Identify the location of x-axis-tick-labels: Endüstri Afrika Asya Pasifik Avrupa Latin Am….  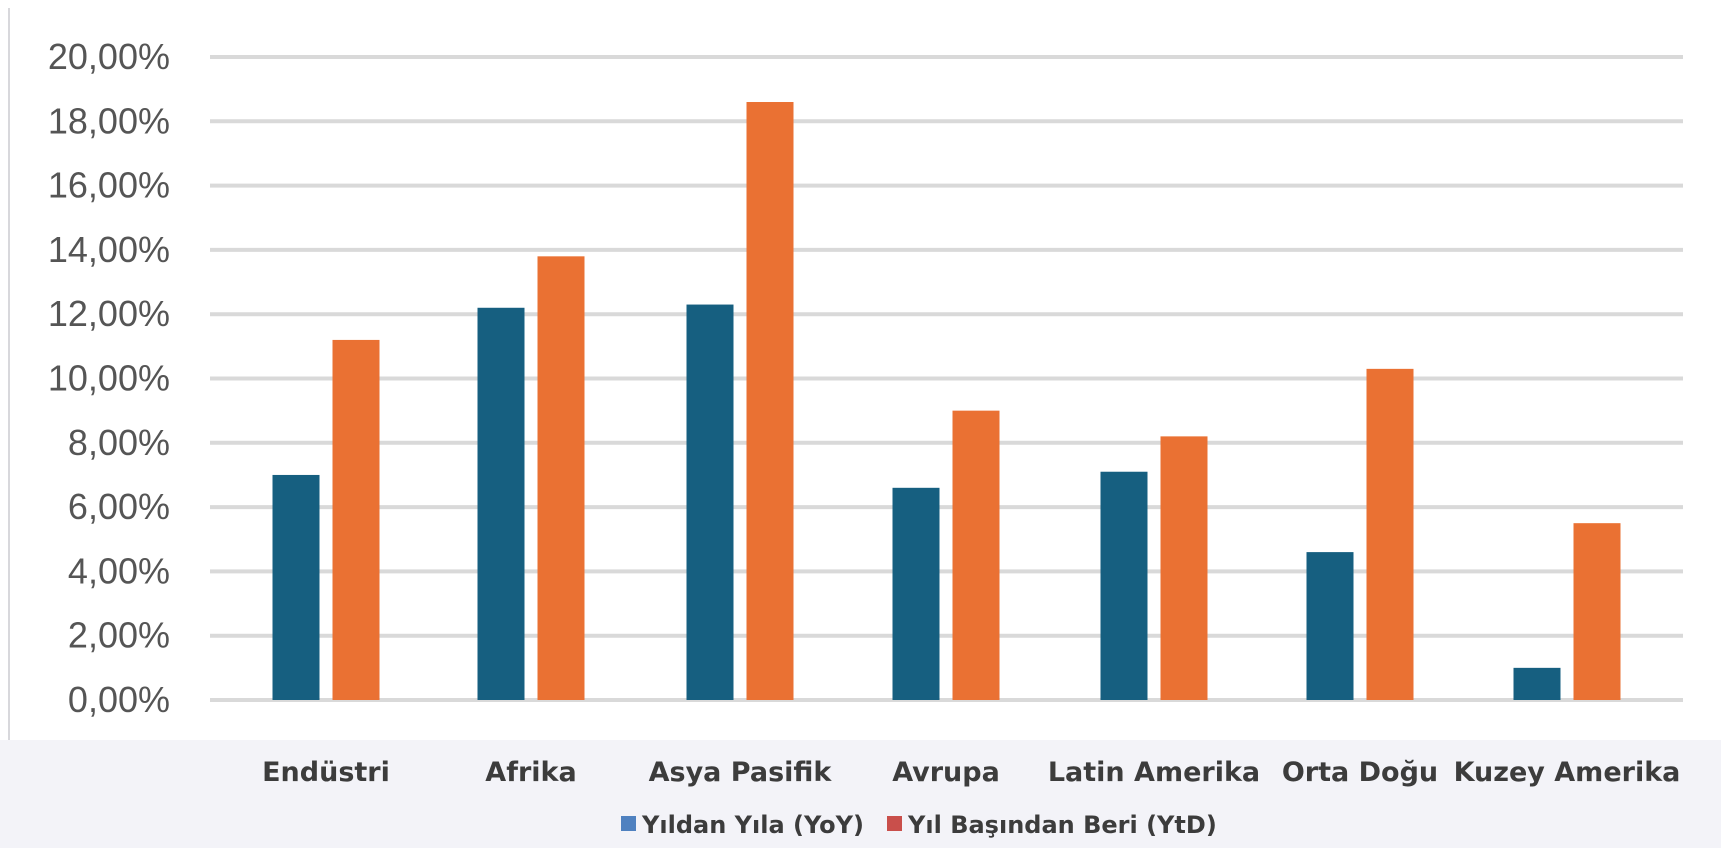
(971, 772).